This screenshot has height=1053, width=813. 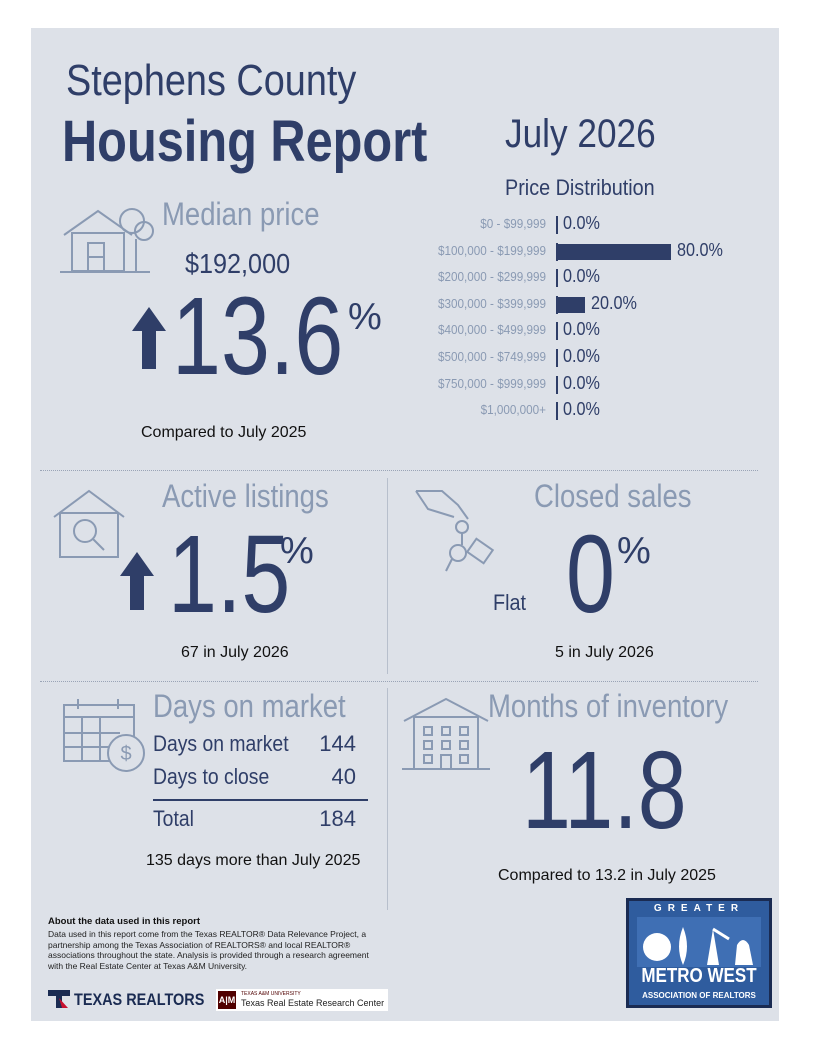 I want to click on distribution-category-label: $300,000 - $399,999, so click(x=492, y=303).